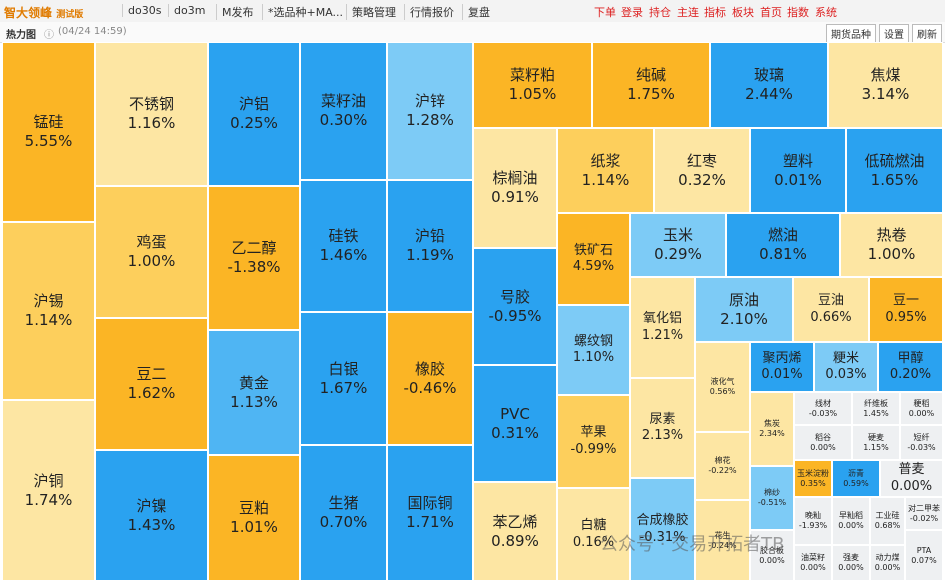 This screenshot has width=945, height=581. I want to click on heatmap-cell: 沪锡 1.14%, so click(48, 311).